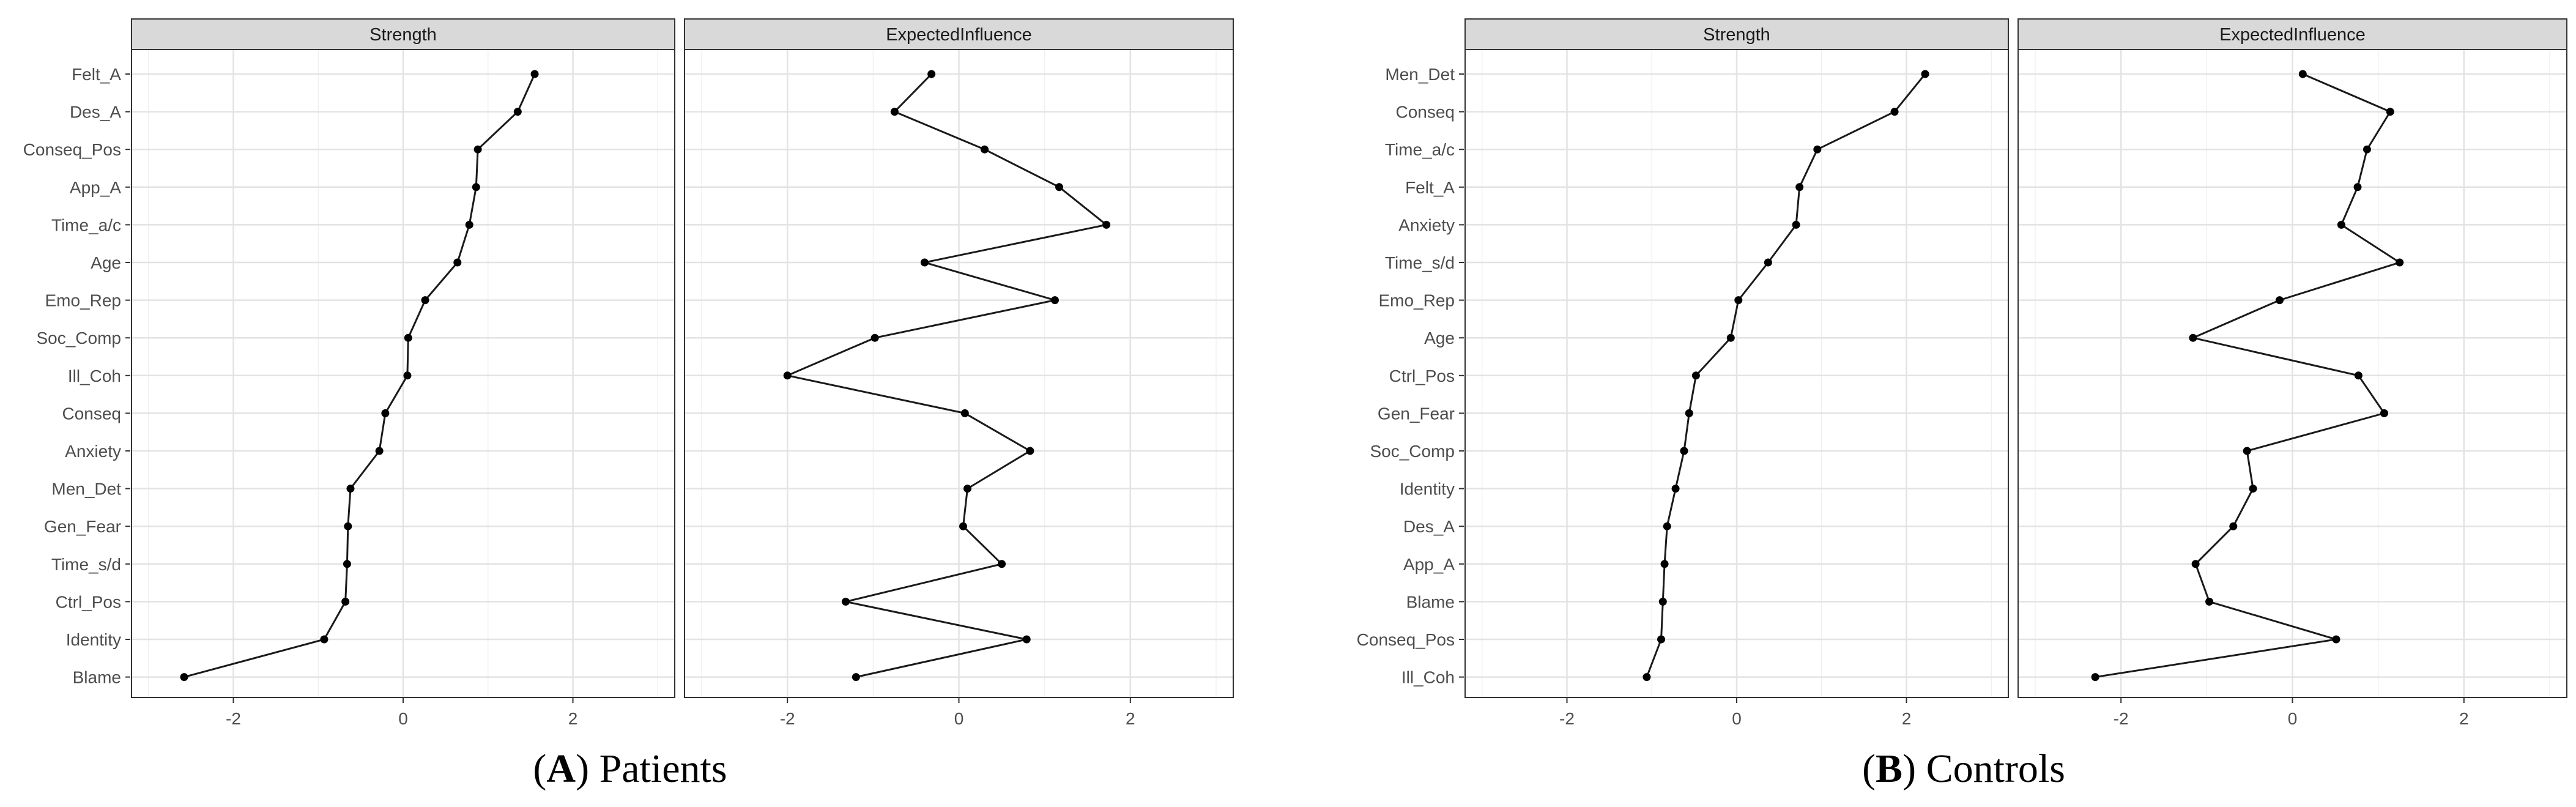 This screenshot has width=2576, height=807. I want to click on y-tick-label: Felt_A, so click(1430, 187).